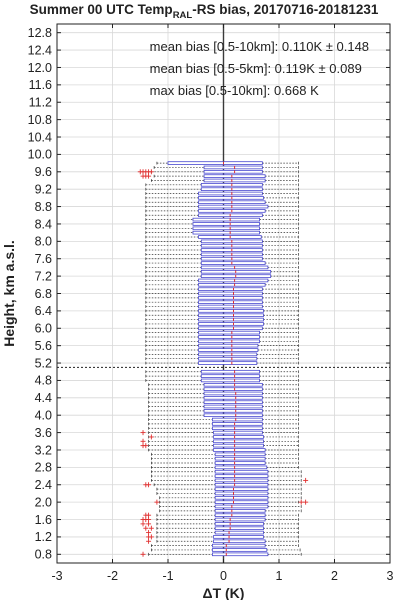 This screenshot has height=600, width=409. What do you see at coordinates (43, 311) in the screenshot?
I see `y-tick-label: 6.4` at bounding box center [43, 311].